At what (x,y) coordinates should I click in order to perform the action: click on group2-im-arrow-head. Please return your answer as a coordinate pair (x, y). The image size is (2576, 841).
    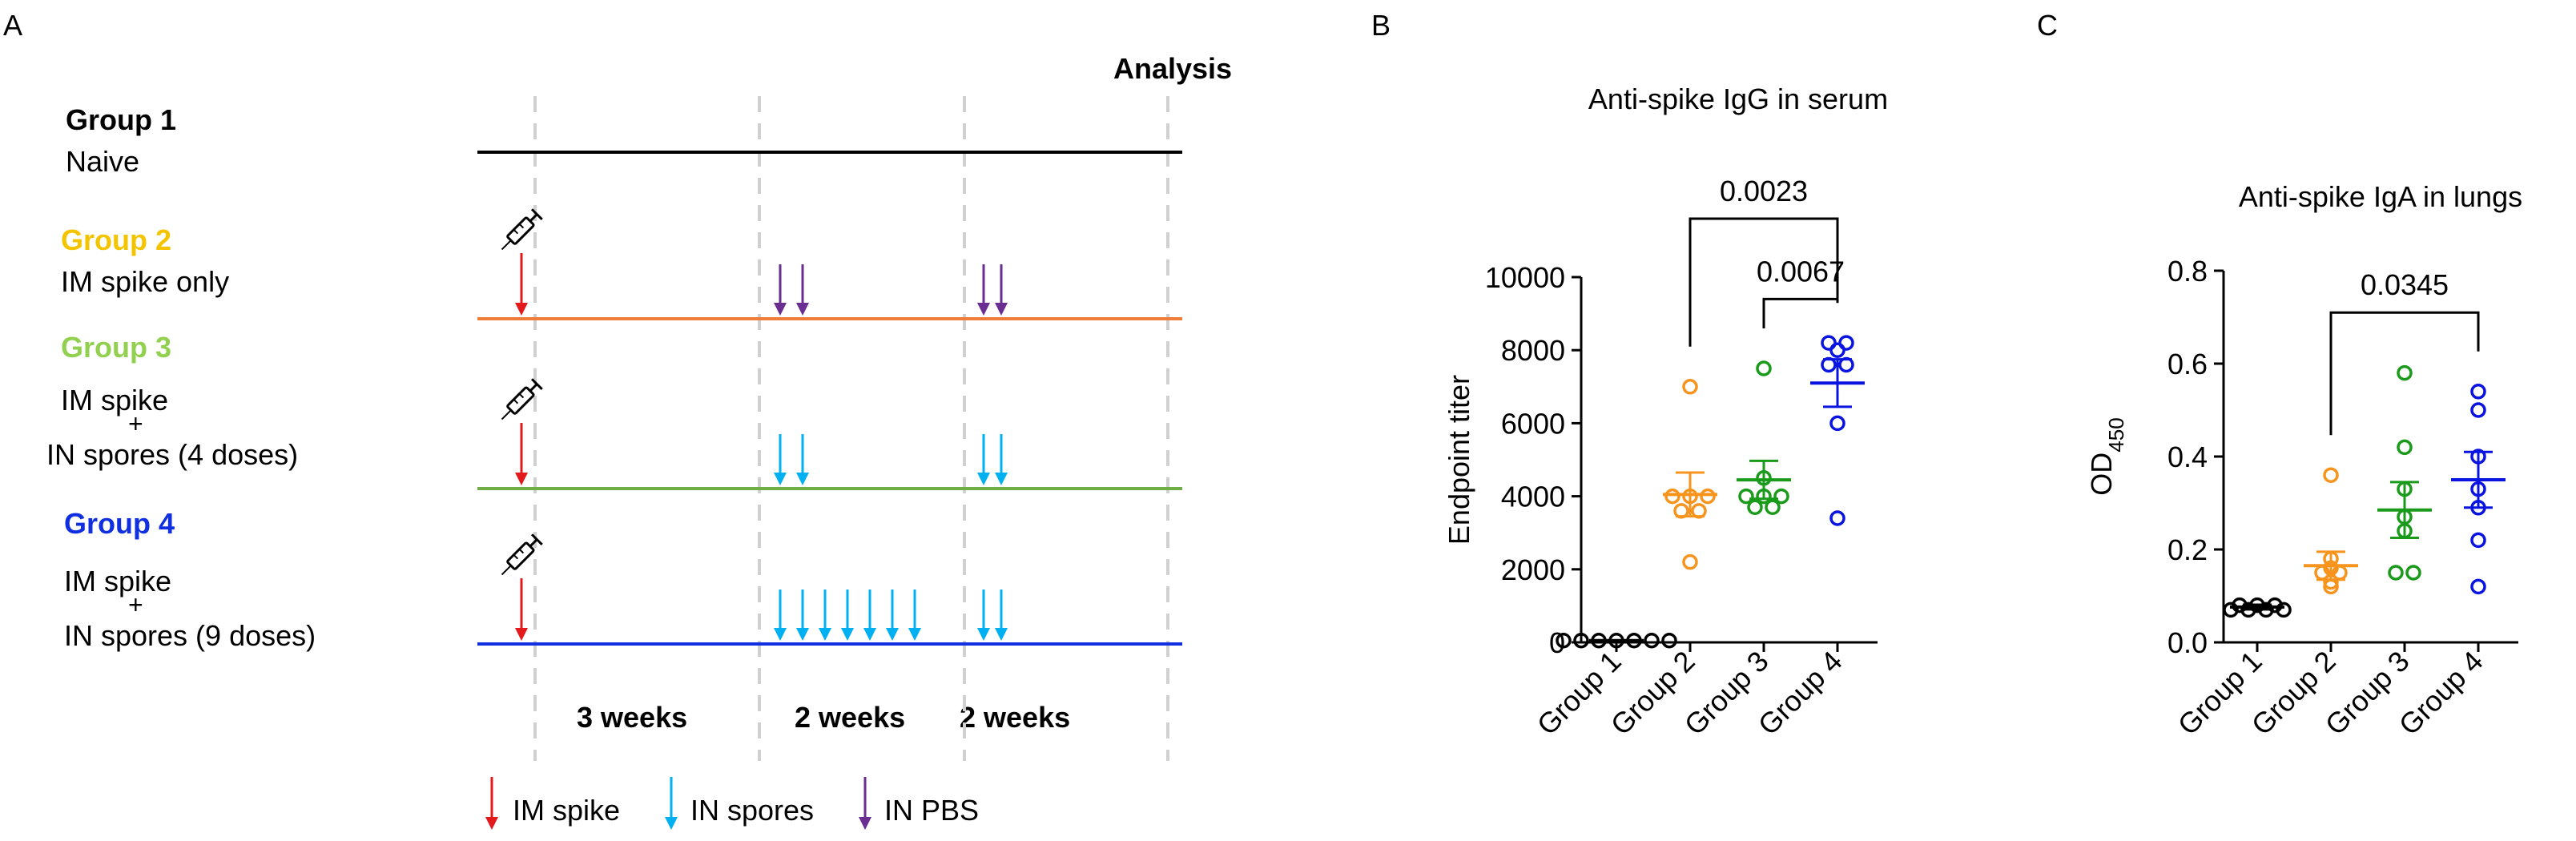
    Looking at the image, I should click on (521, 309).